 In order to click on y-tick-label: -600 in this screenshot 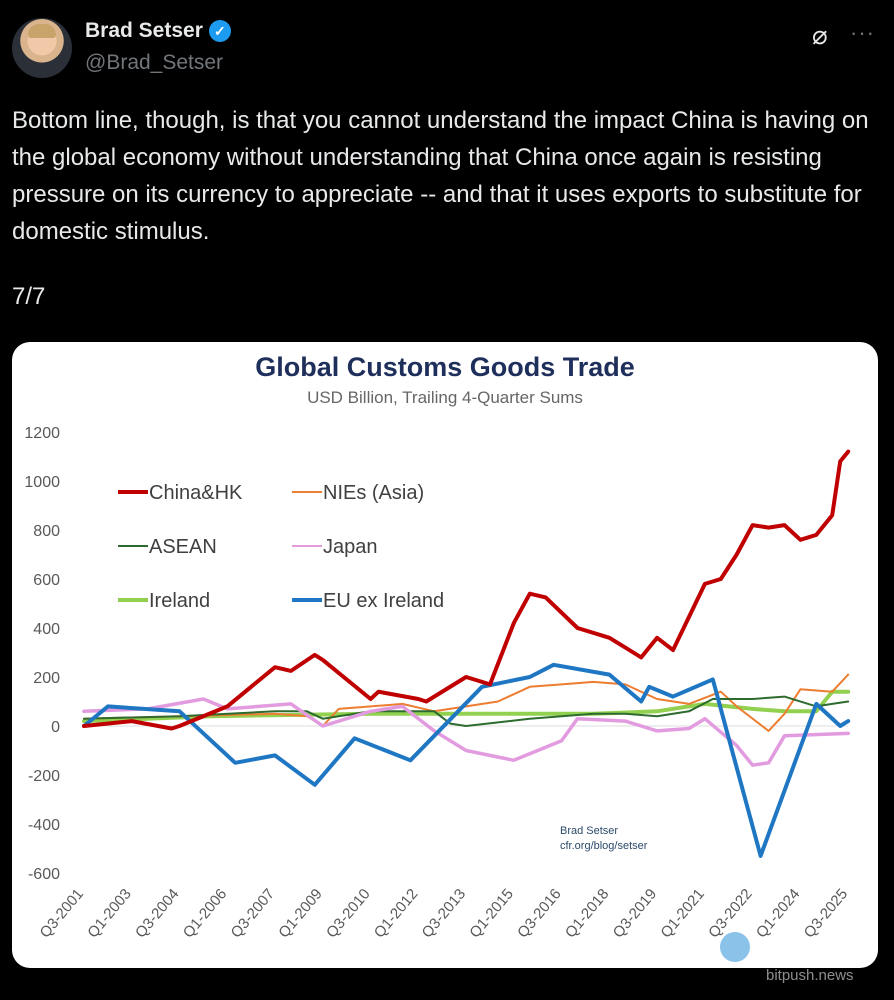, I will do `click(44, 874)`.